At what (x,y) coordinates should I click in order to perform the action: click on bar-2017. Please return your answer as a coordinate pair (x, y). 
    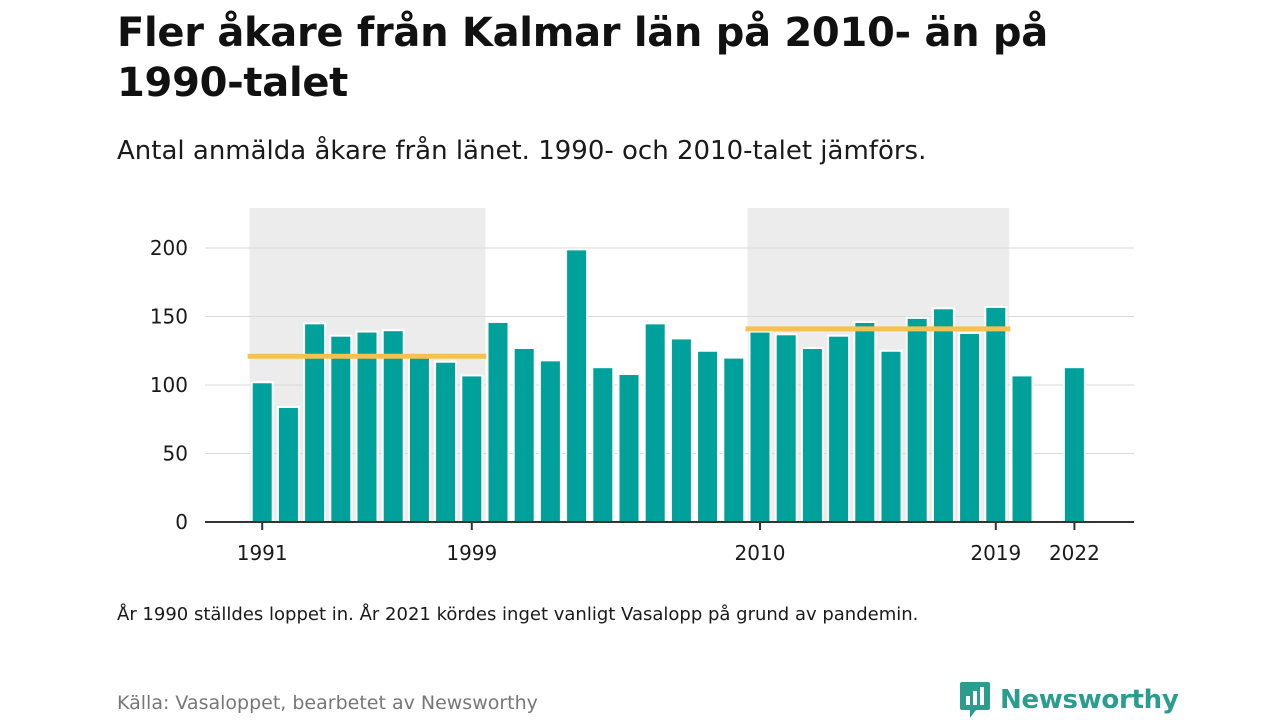
    Looking at the image, I should click on (943, 415).